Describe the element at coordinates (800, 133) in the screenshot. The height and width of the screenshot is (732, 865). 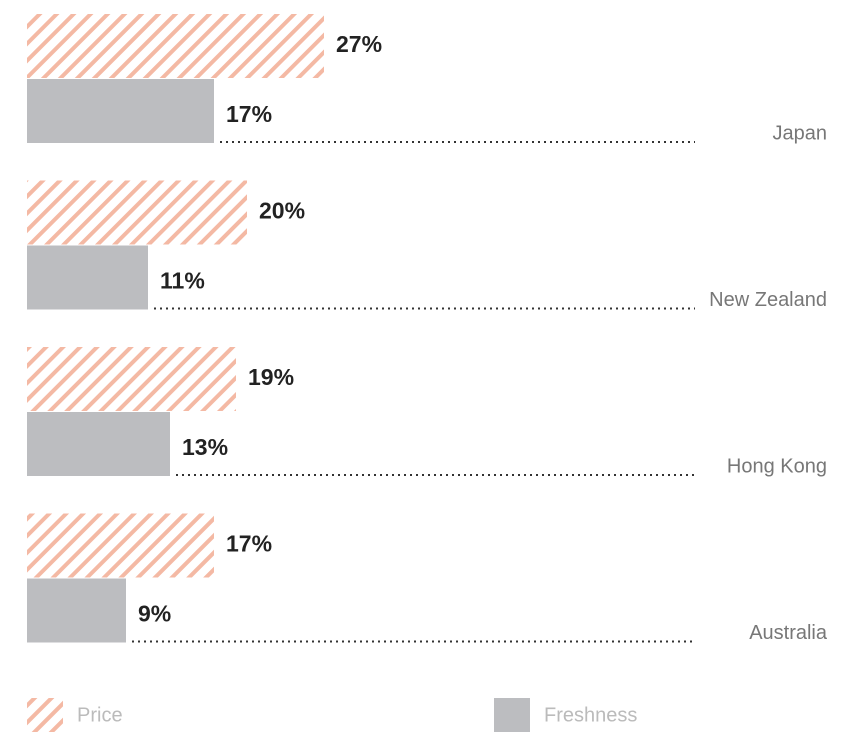
I see `category-label: Japan` at that location.